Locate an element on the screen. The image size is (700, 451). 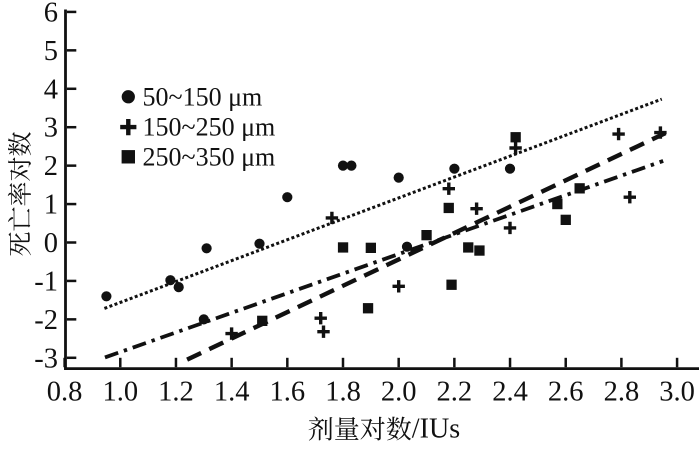
x-tick-label: 0.8 is located at coordinates (65, 392).